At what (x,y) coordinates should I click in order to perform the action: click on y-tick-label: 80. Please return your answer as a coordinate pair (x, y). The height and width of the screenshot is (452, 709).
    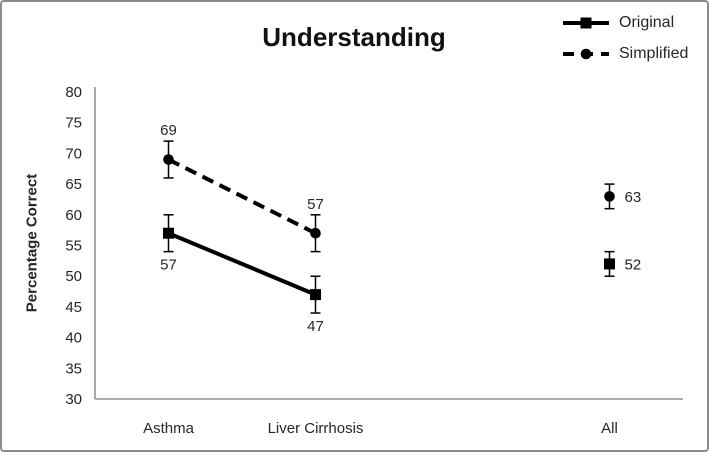
    Looking at the image, I should click on (73, 92).